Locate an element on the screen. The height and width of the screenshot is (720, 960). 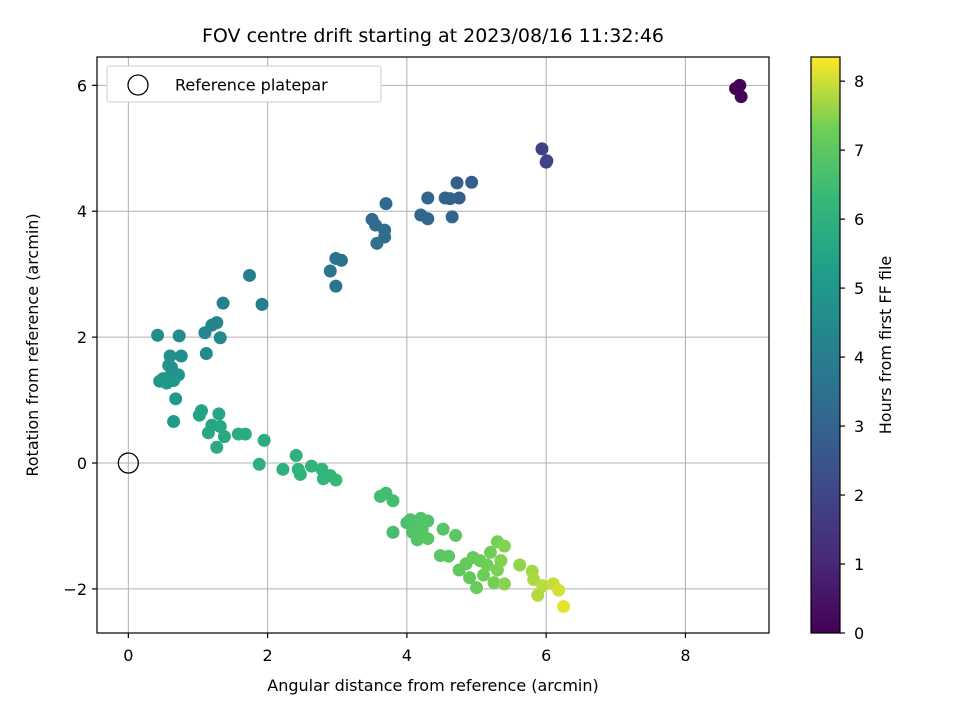
y-tick-label: 6 is located at coordinates (82, 85).